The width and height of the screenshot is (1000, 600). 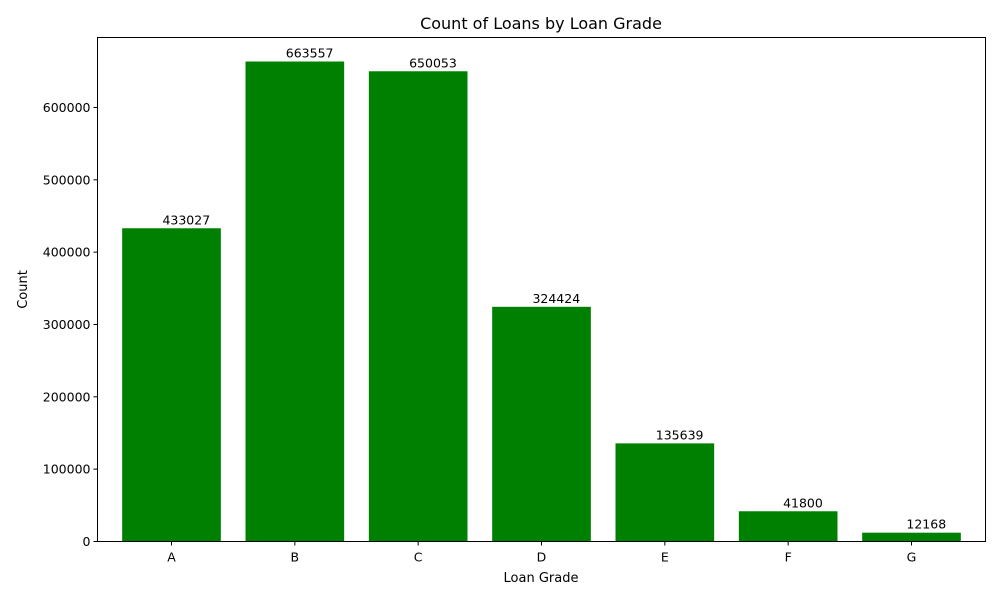 What do you see at coordinates (295, 557) in the screenshot?
I see `x-tick-label-b: B` at bounding box center [295, 557].